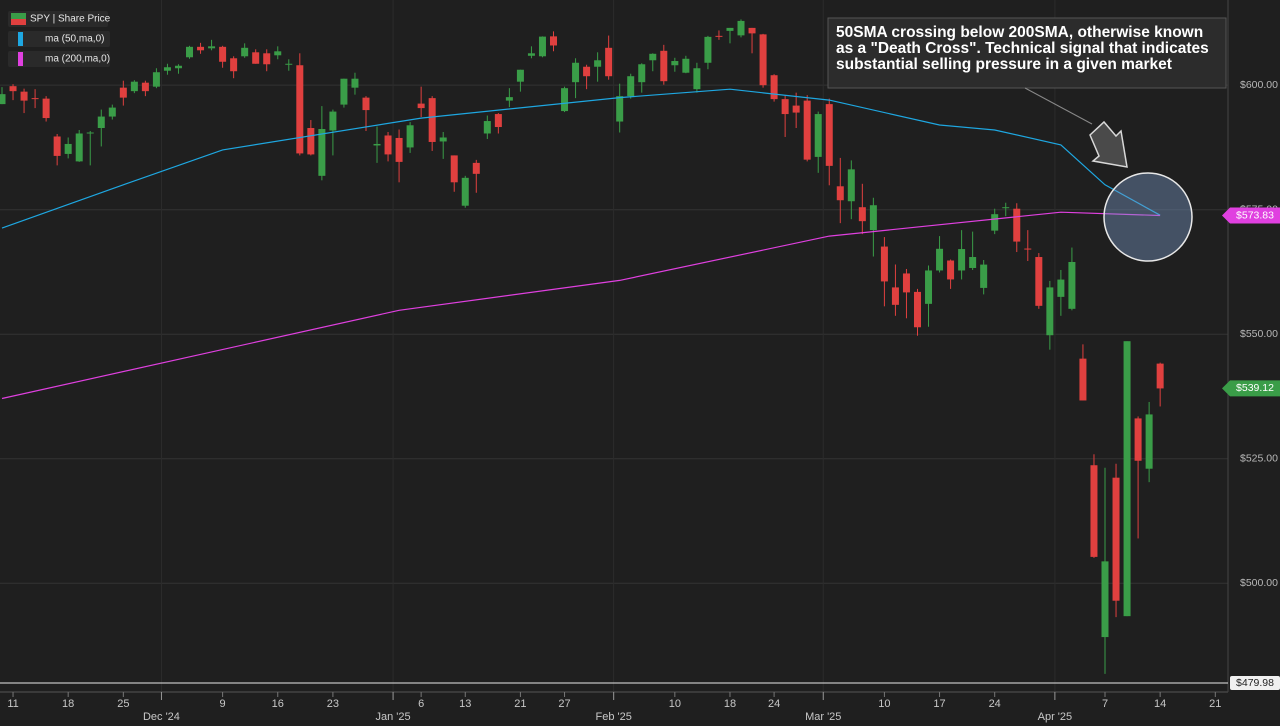 The height and width of the screenshot is (726, 1280). What do you see at coordinates (1259, 583) in the screenshot?
I see `y-tick-label: $500.00` at bounding box center [1259, 583].